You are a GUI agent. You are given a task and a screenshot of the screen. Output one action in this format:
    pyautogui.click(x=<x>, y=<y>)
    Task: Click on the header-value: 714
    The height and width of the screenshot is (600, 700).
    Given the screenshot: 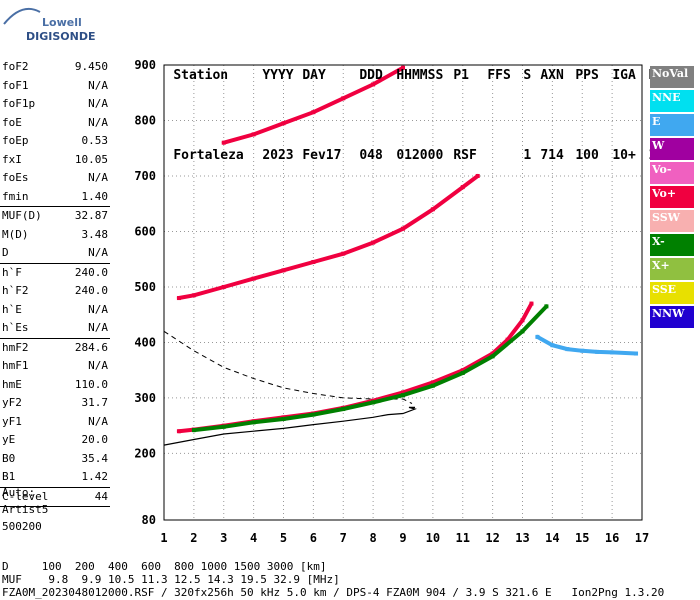 What is the action you would take?
    pyautogui.click(x=552, y=155)
    